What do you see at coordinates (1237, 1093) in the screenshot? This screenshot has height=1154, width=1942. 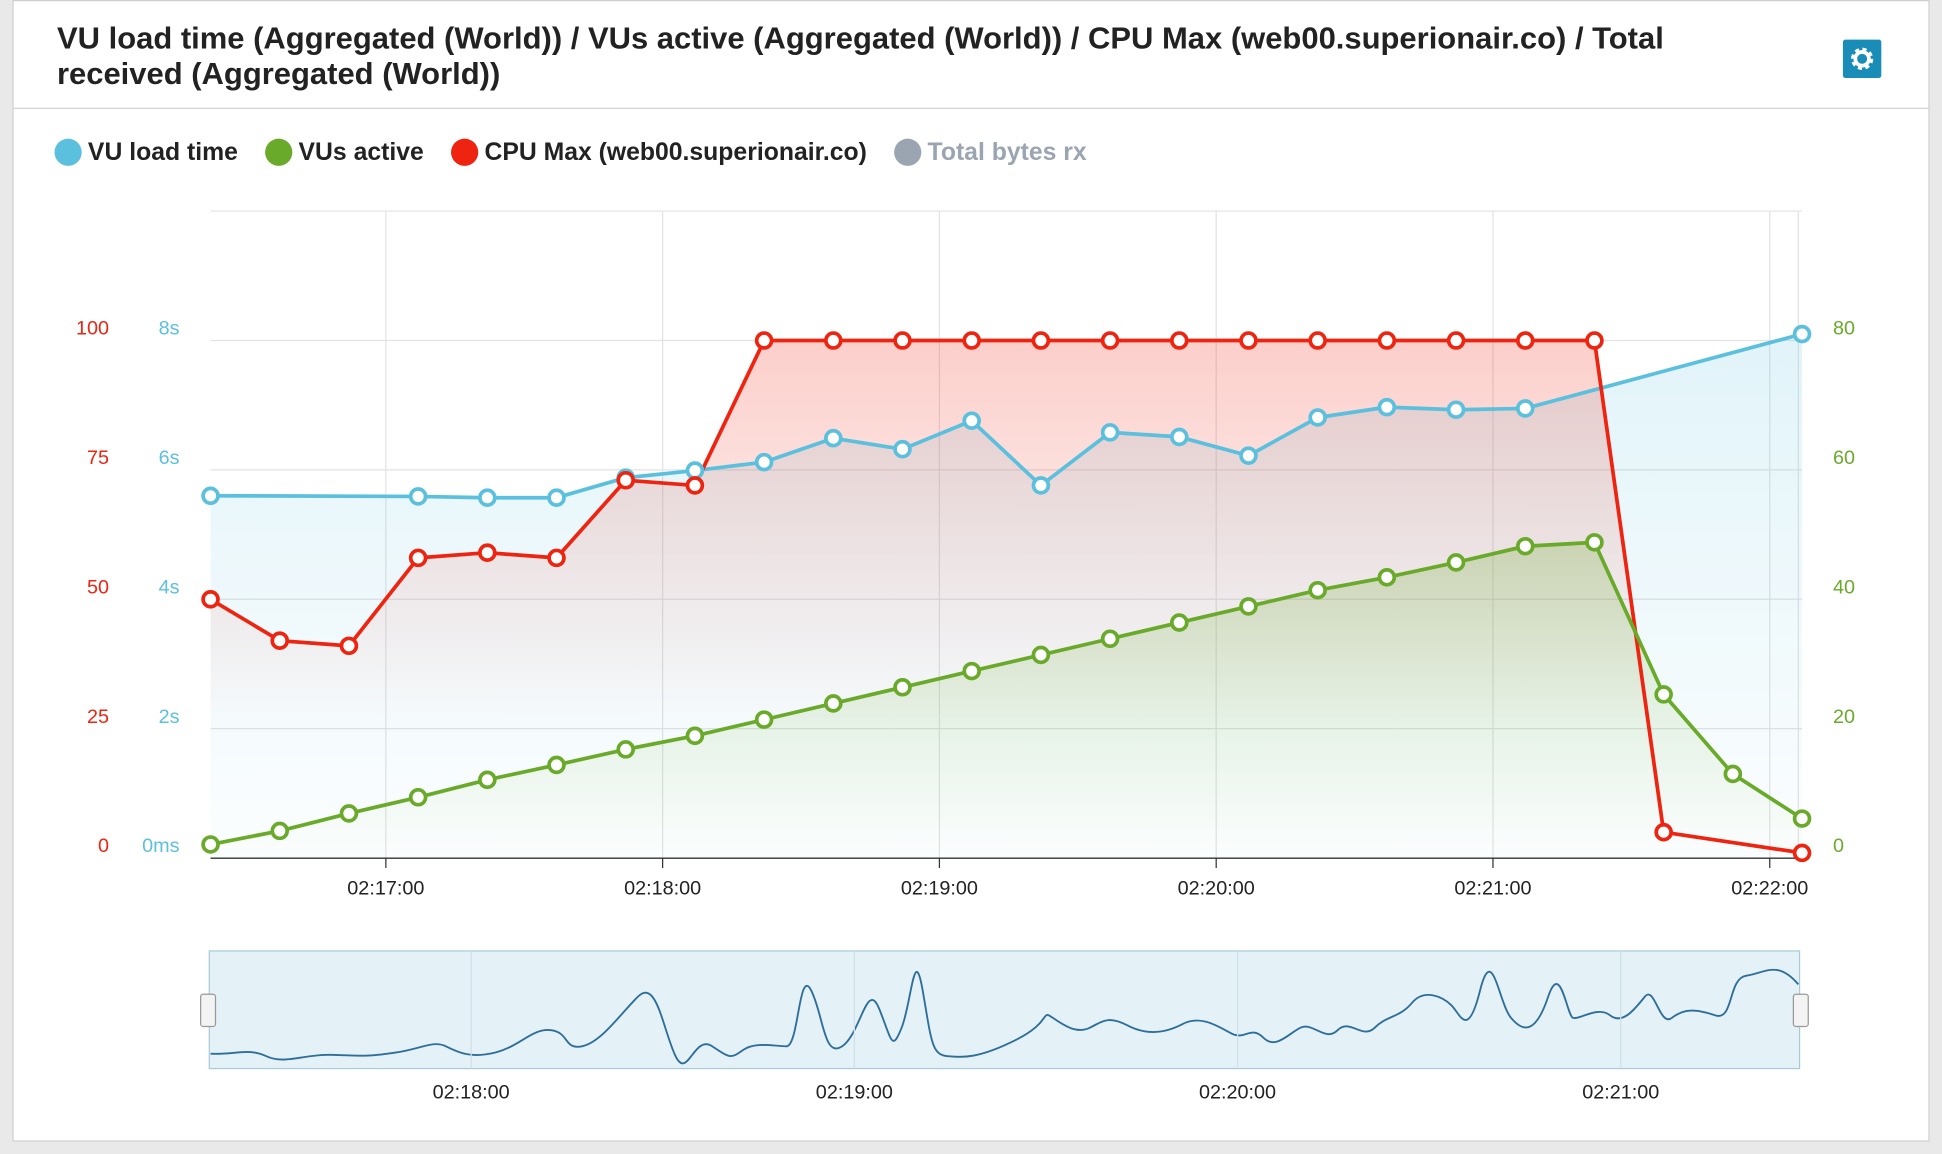 I see `navigator-tick-label: 02:20:00` at bounding box center [1237, 1093].